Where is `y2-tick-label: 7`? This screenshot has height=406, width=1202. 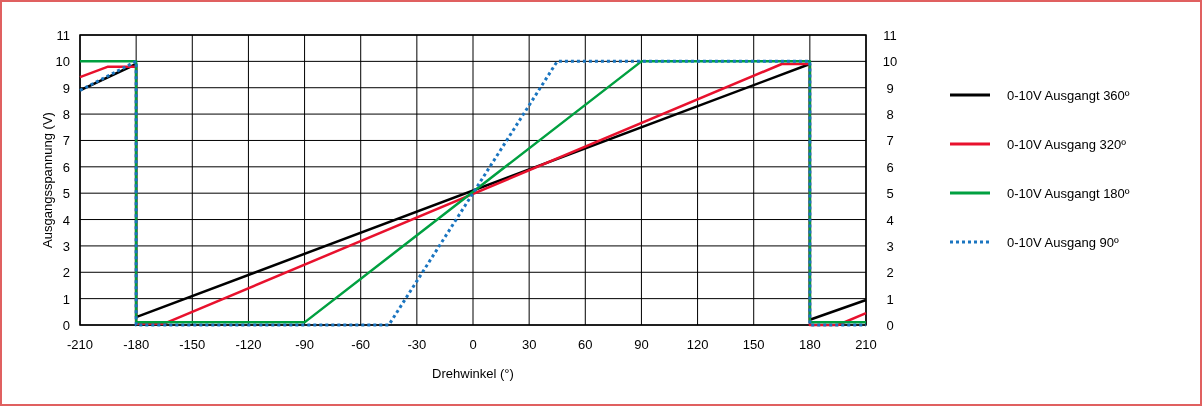
y2-tick-label: 7 is located at coordinates (890, 141).